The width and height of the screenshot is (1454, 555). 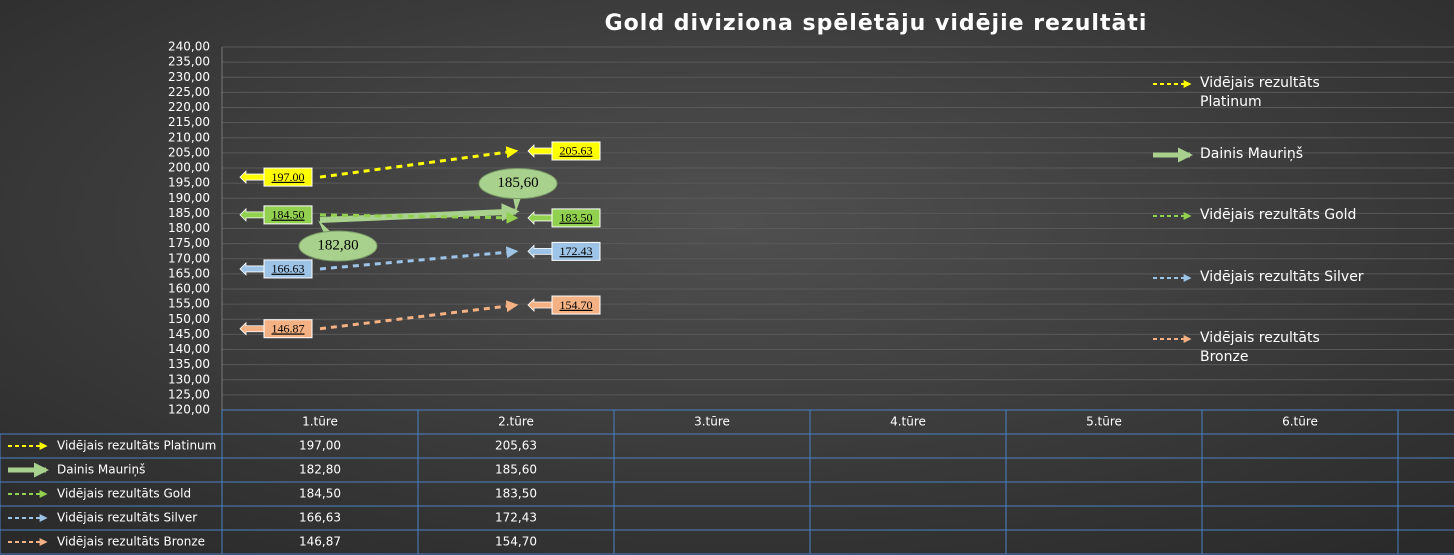 What do you see at coordinates (189, 152) in the screenshot?
I see `y-tick-label: 205,00` at bounding box center [189, 152].